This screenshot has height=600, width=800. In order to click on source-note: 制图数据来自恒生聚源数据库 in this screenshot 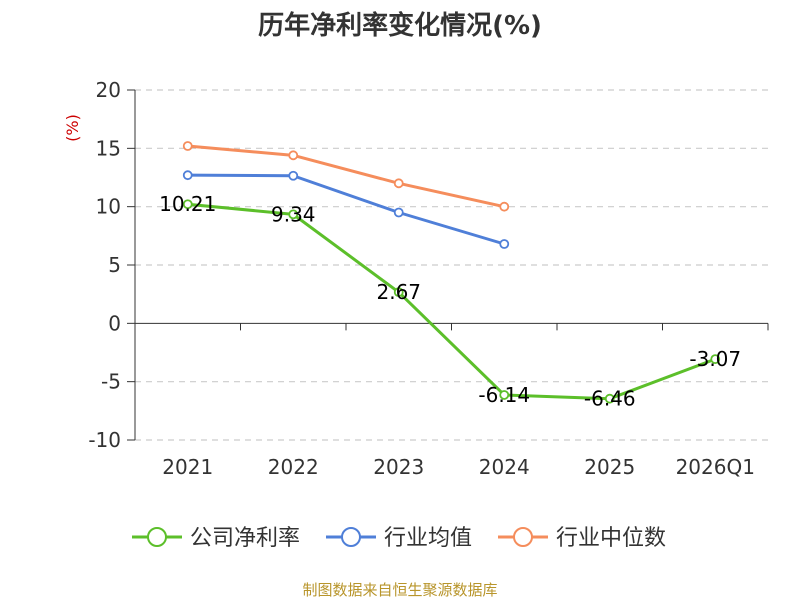, I will do `click(399, 590)`.